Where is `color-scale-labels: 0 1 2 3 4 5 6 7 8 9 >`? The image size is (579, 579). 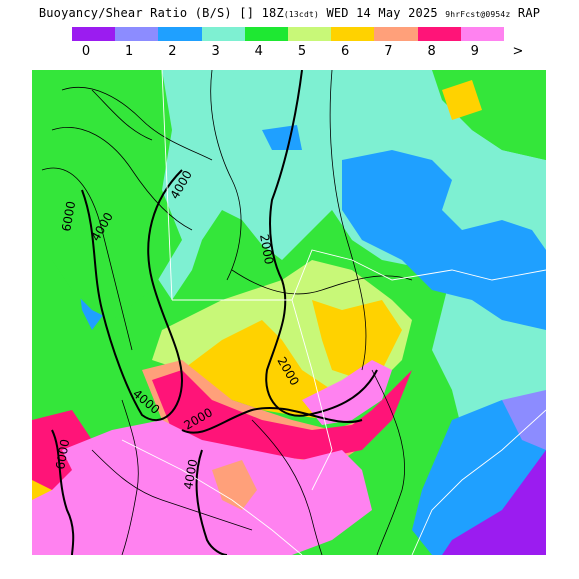 color-scale-labels: 0 1 2 3 4 5 6 7 8 9 > is located at coordinates (307, 52).